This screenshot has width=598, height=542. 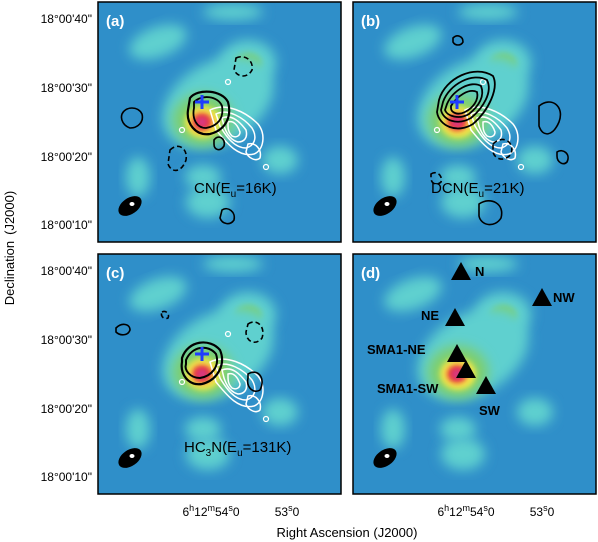 I want to click on panel-tag: (b), so click(x=370, y=21).